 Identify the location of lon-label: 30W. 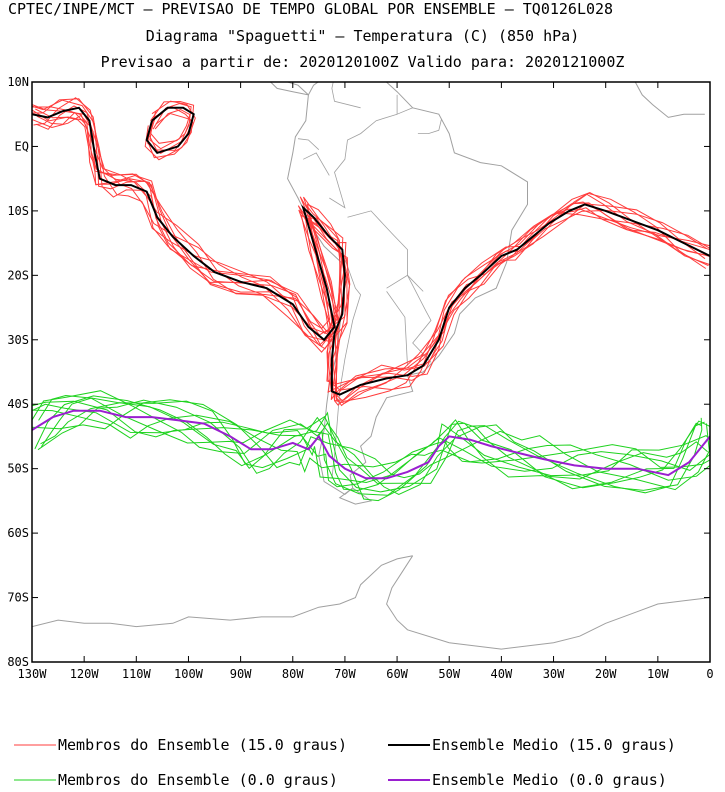
(554, 674).